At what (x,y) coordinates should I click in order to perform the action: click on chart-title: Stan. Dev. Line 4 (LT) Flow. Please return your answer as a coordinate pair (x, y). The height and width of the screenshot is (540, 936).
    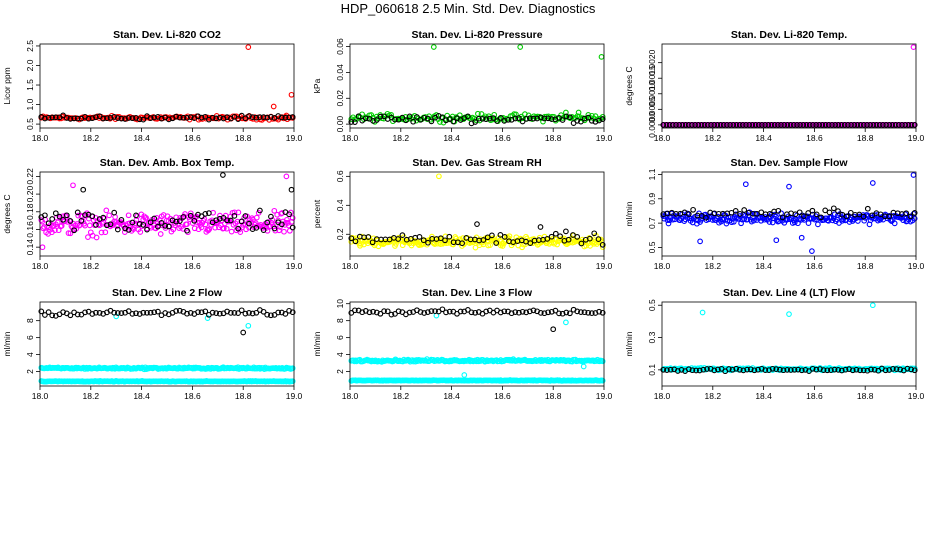
    Looking at the image, I should click on (789, 293).